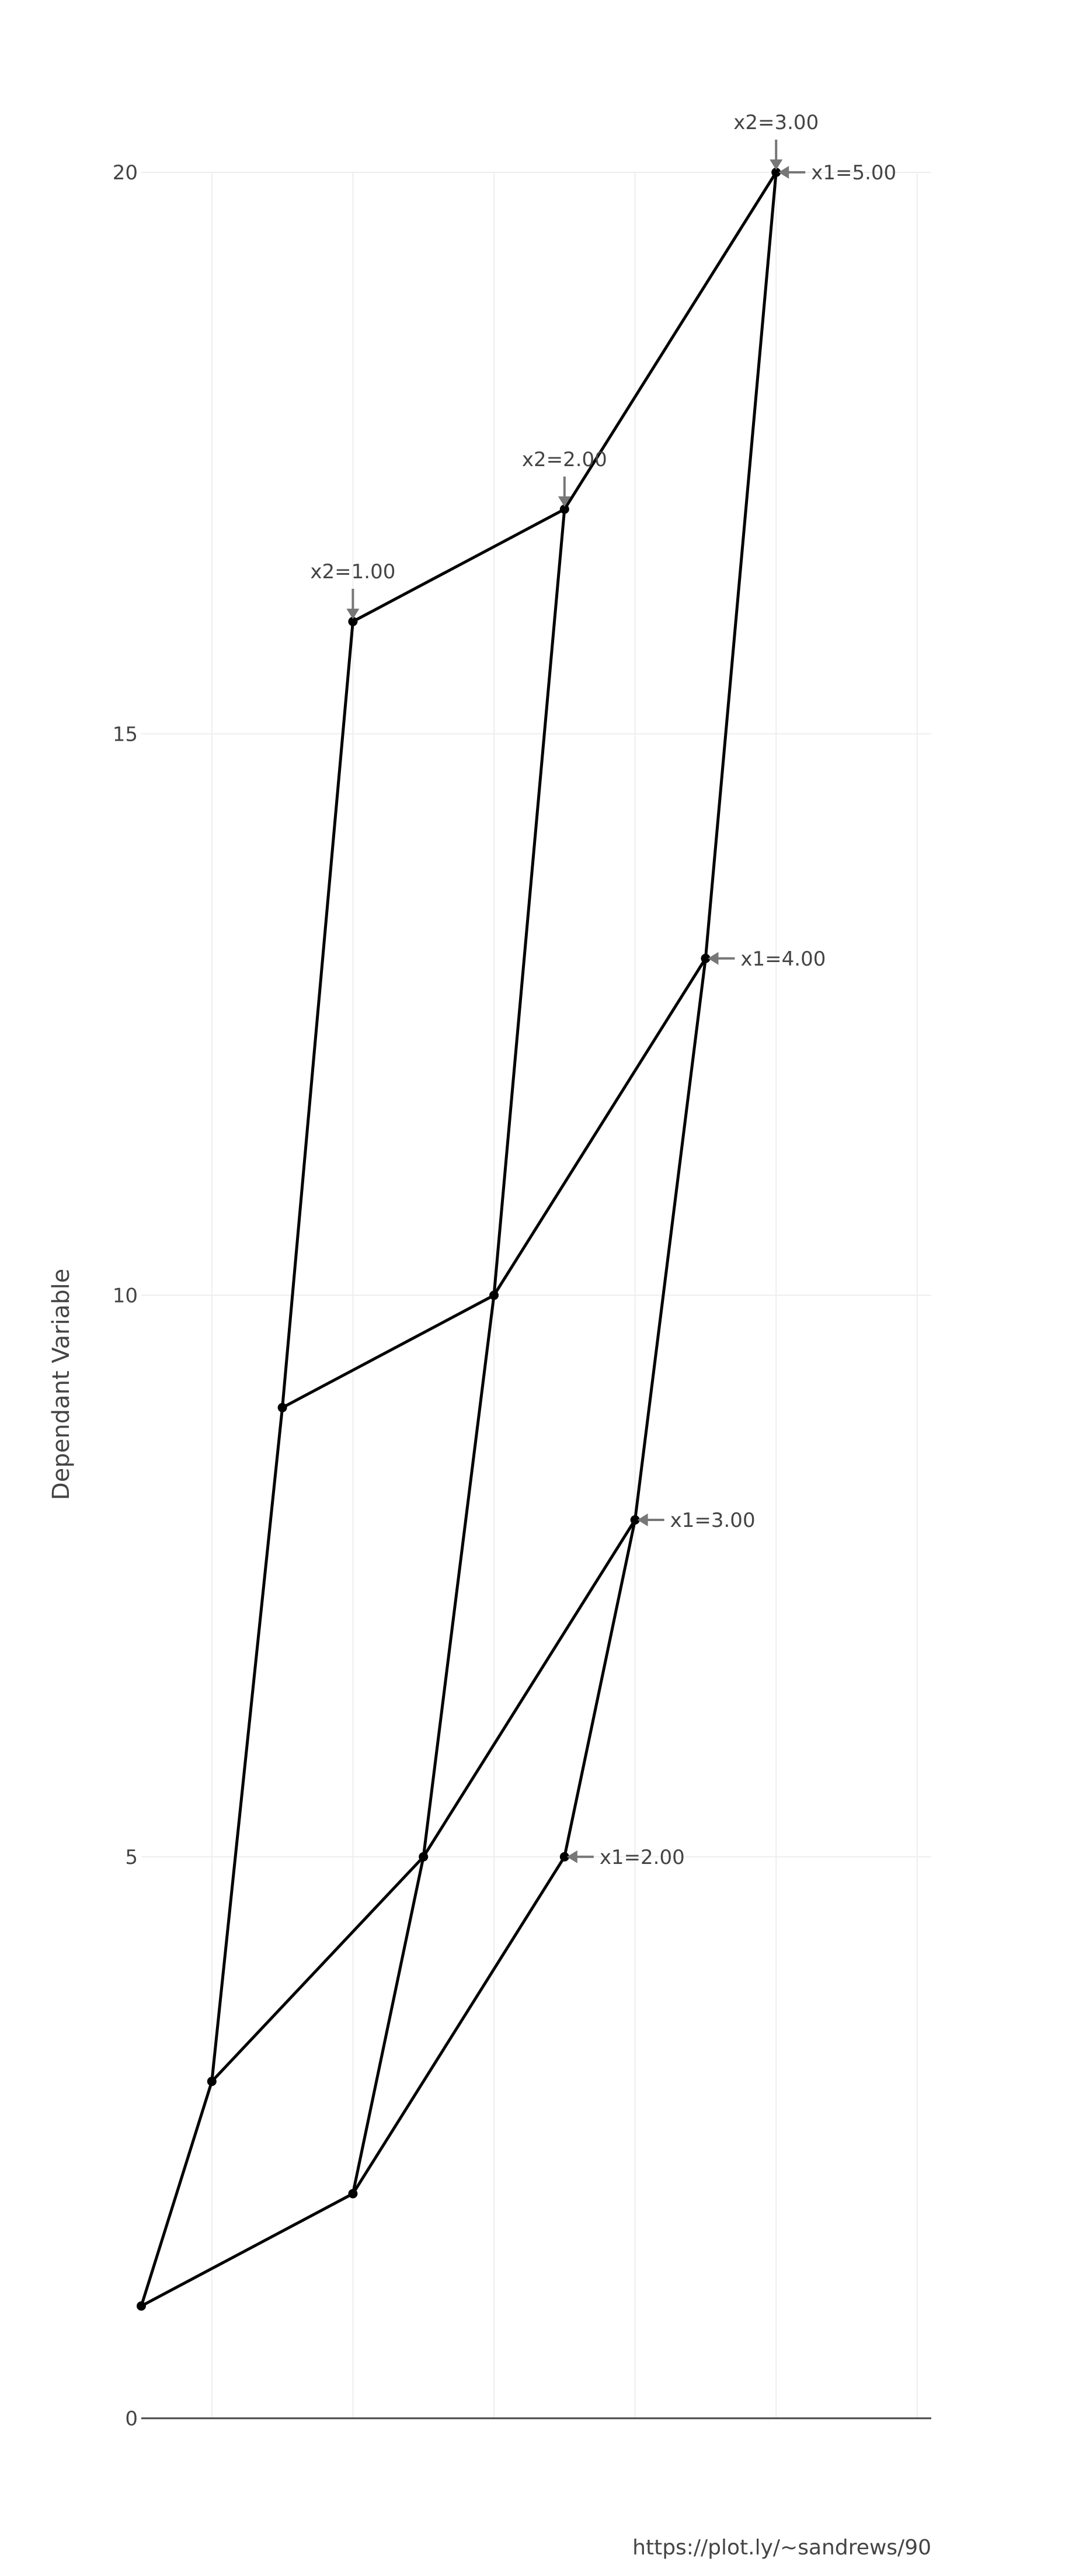  What do you see at coordinates (125, 173) in the screenshot?
I see `y-tick-label: 20` at bounding box center [125, 173].